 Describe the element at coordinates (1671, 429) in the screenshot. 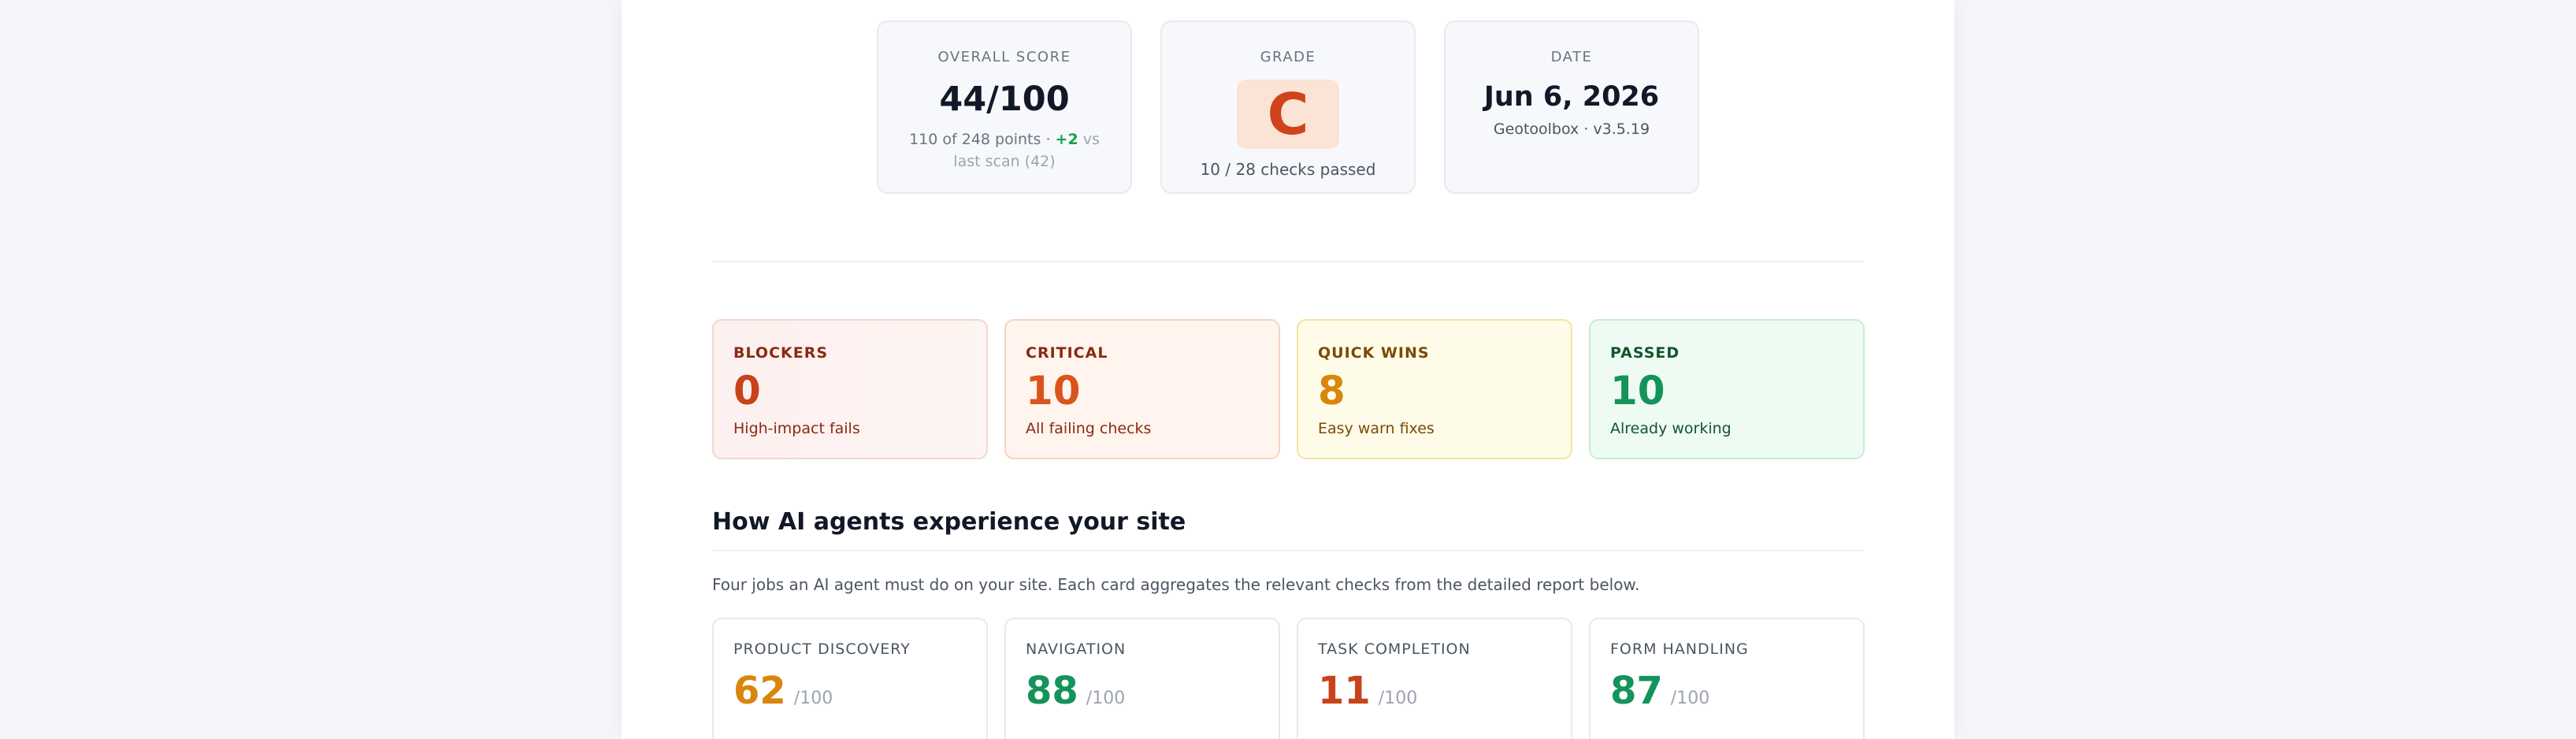

I see `stat-description: Already working` at that location.